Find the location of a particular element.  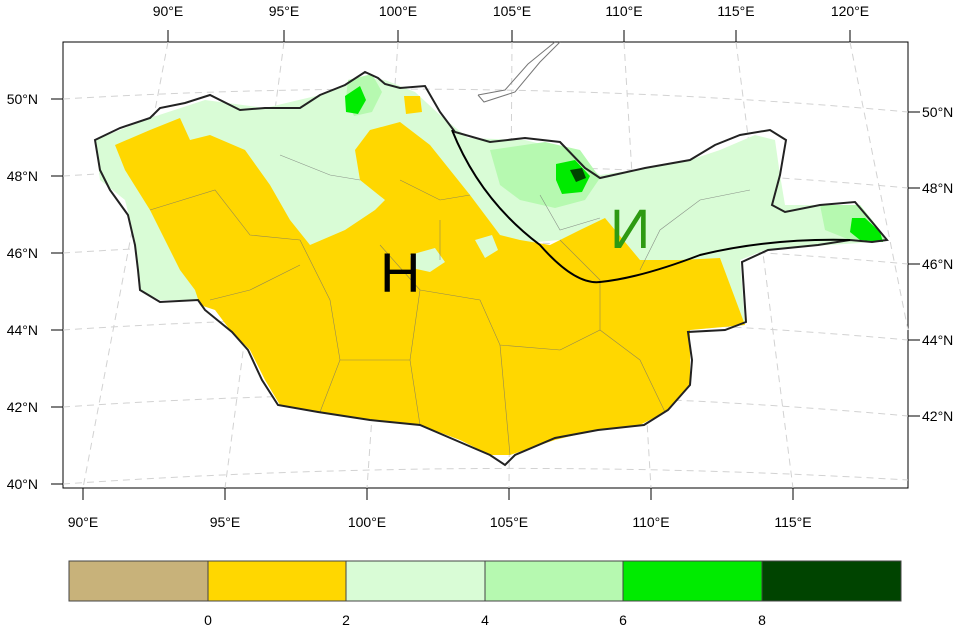

left-lat-label: 40°N is located at coordinates (22, 484).